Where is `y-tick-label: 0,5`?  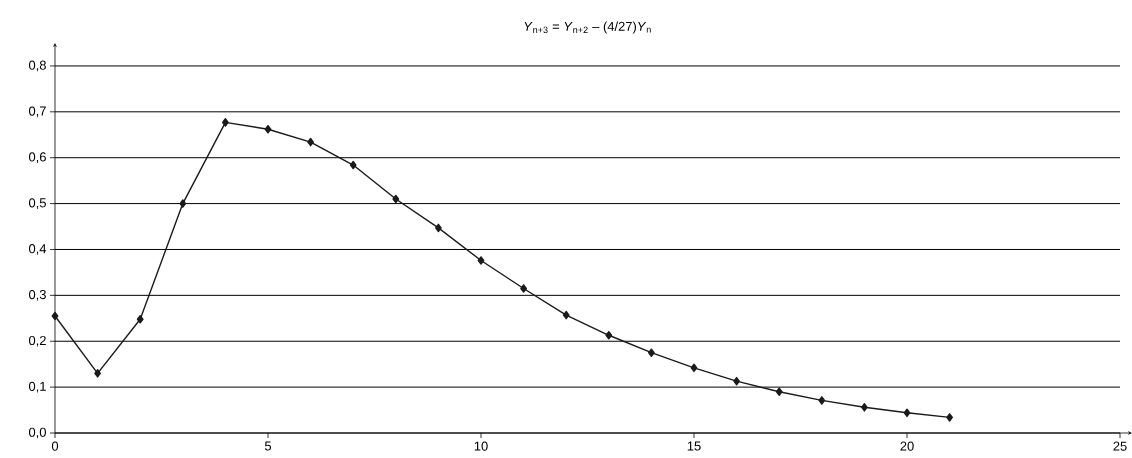
y-tick-label: 0,5 is located at coordinates (37, 203).